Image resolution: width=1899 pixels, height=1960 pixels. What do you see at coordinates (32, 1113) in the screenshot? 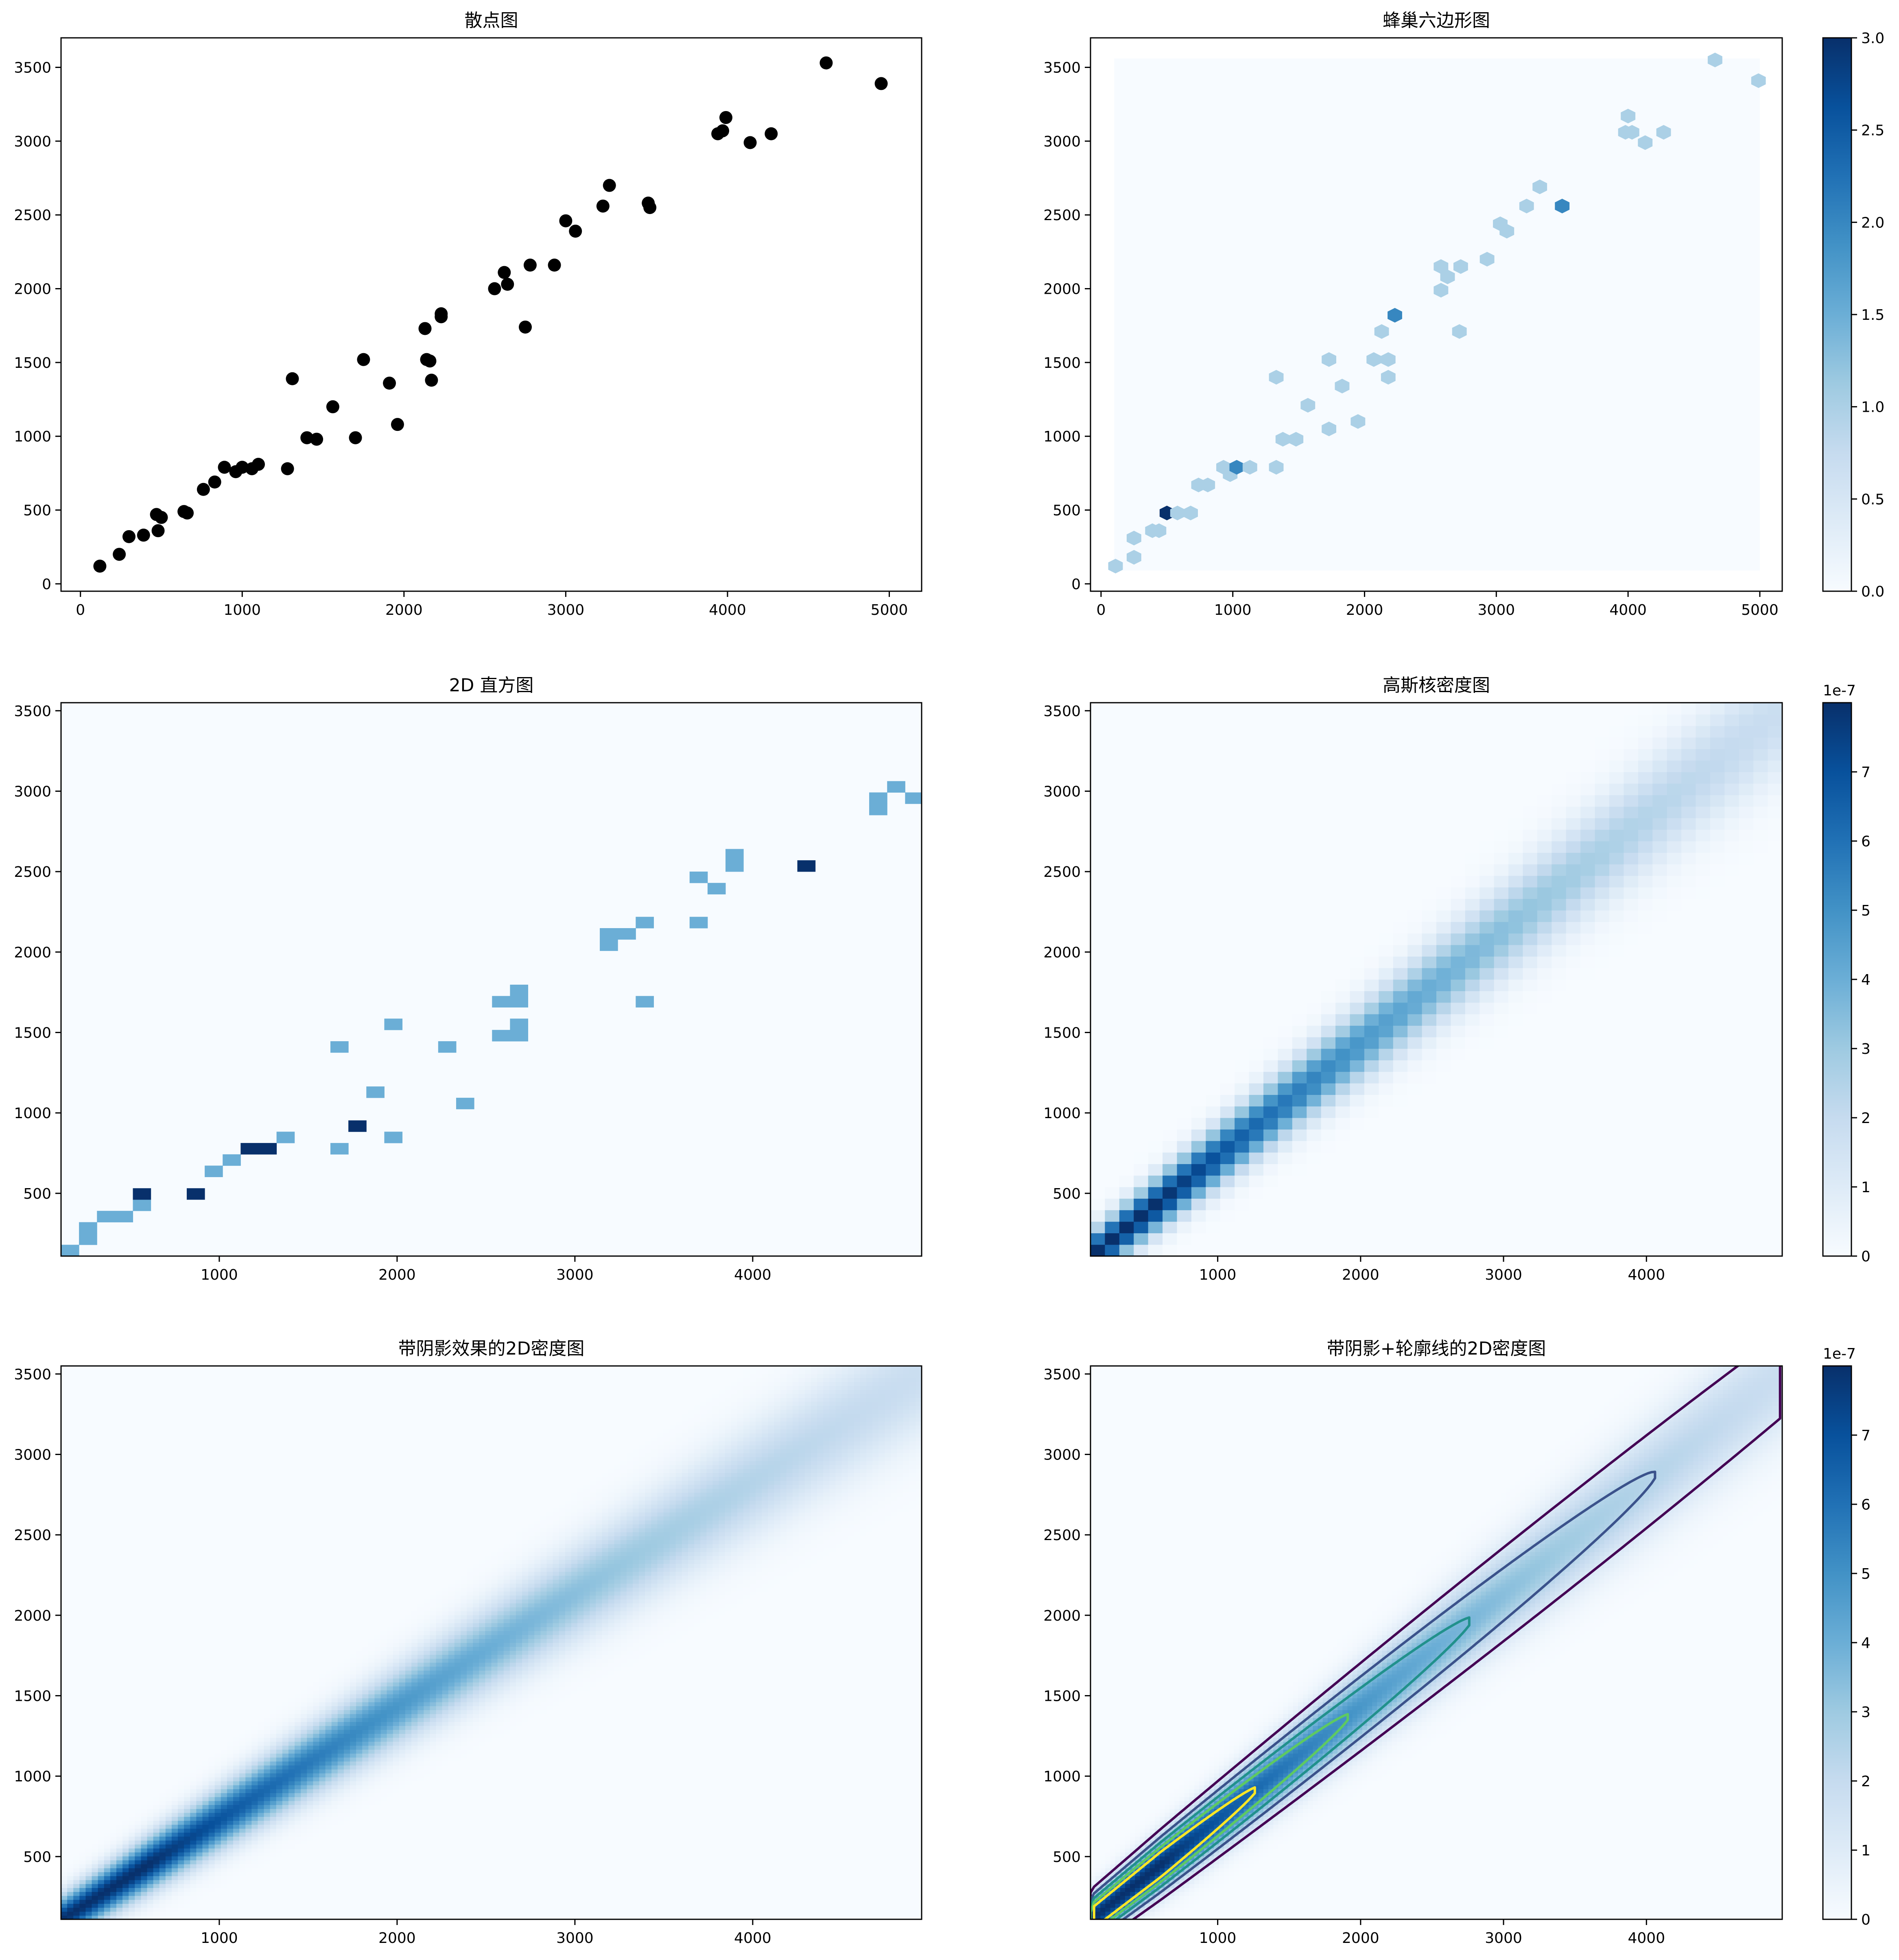
I see `y-tick-label: 1000` at bounding box center [32, 1113].